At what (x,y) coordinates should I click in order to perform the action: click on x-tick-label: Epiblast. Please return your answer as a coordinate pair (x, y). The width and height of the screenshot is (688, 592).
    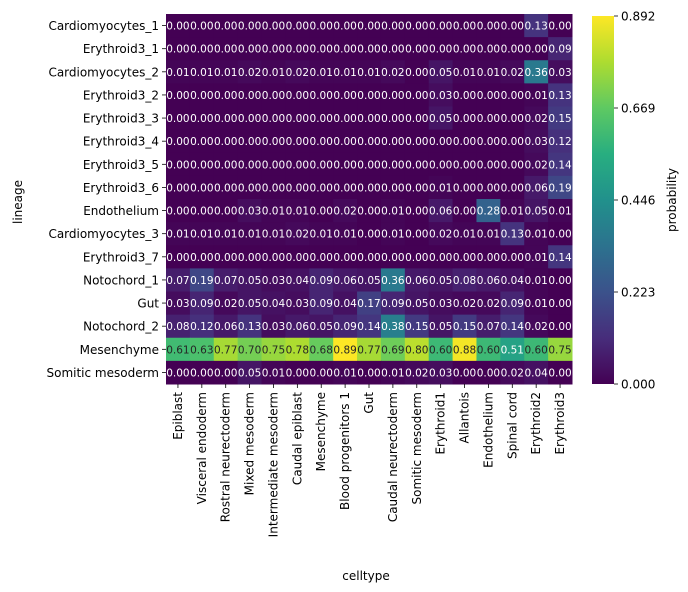
    Looking at the image, I should click on (178, 416).